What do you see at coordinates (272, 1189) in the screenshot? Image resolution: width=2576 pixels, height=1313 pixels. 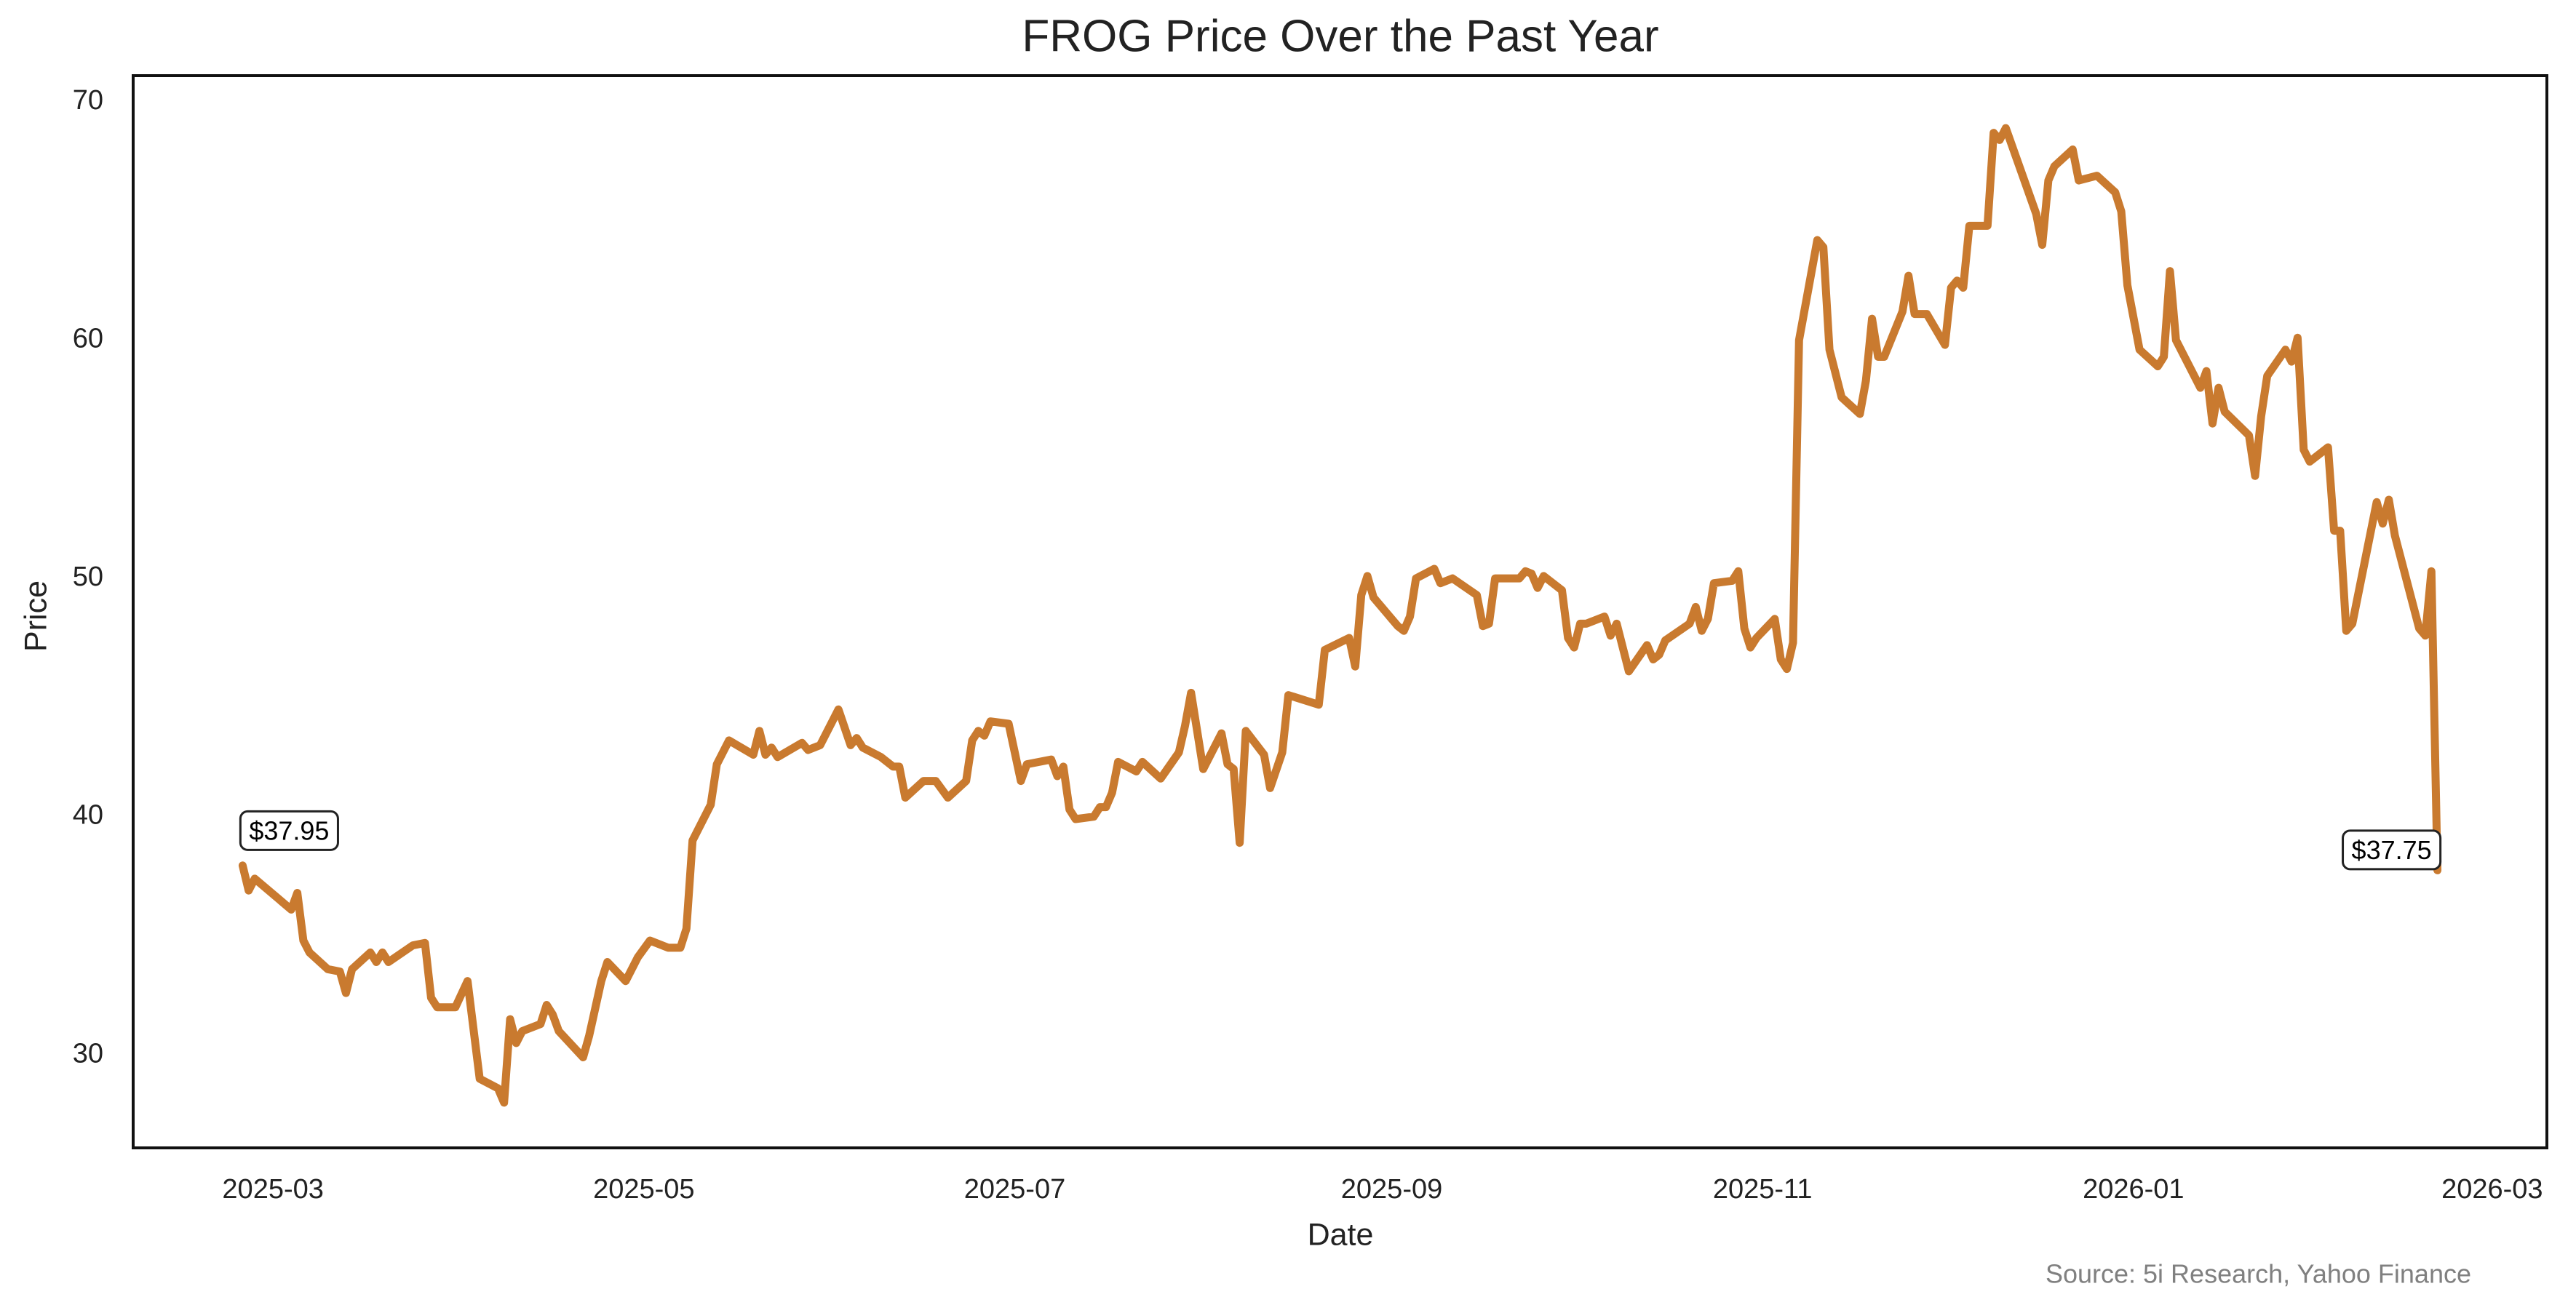 I see `x-tick-label: 2025-03` at bounding box center [272, 1189].